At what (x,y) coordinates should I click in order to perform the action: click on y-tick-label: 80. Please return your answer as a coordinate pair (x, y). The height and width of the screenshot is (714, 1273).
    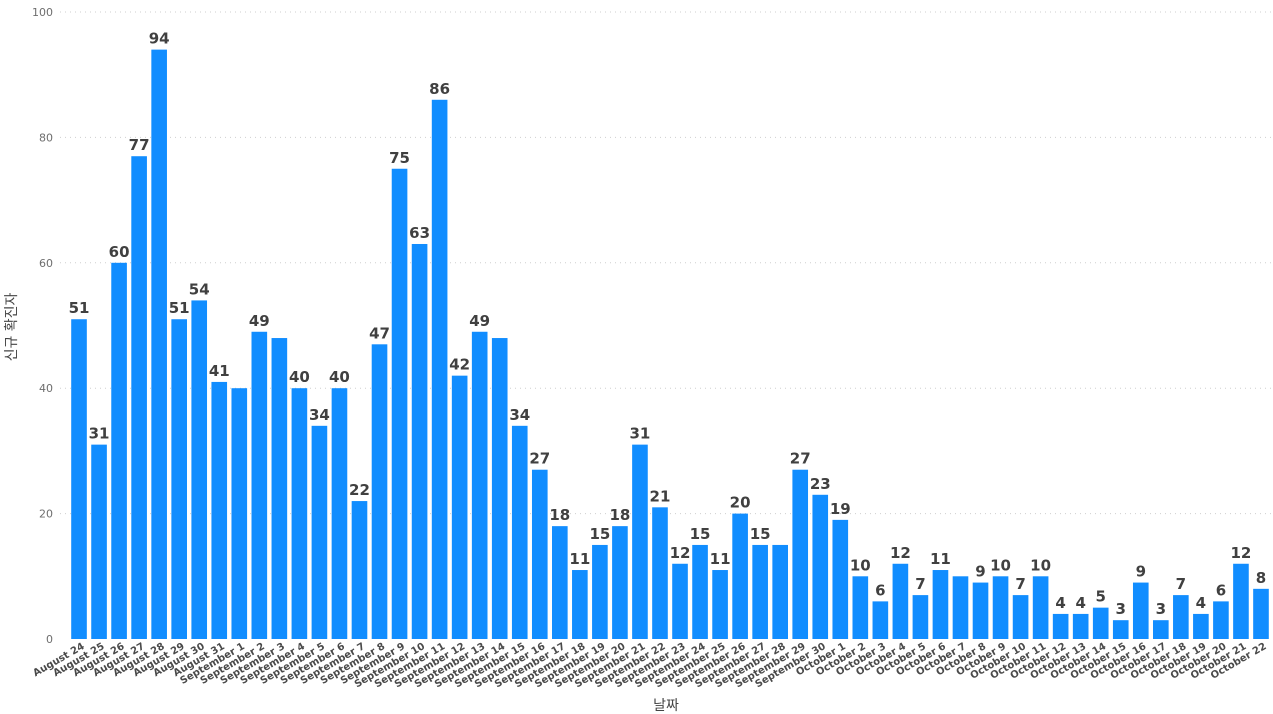
    Looking at the image, I should click on (46, 137).